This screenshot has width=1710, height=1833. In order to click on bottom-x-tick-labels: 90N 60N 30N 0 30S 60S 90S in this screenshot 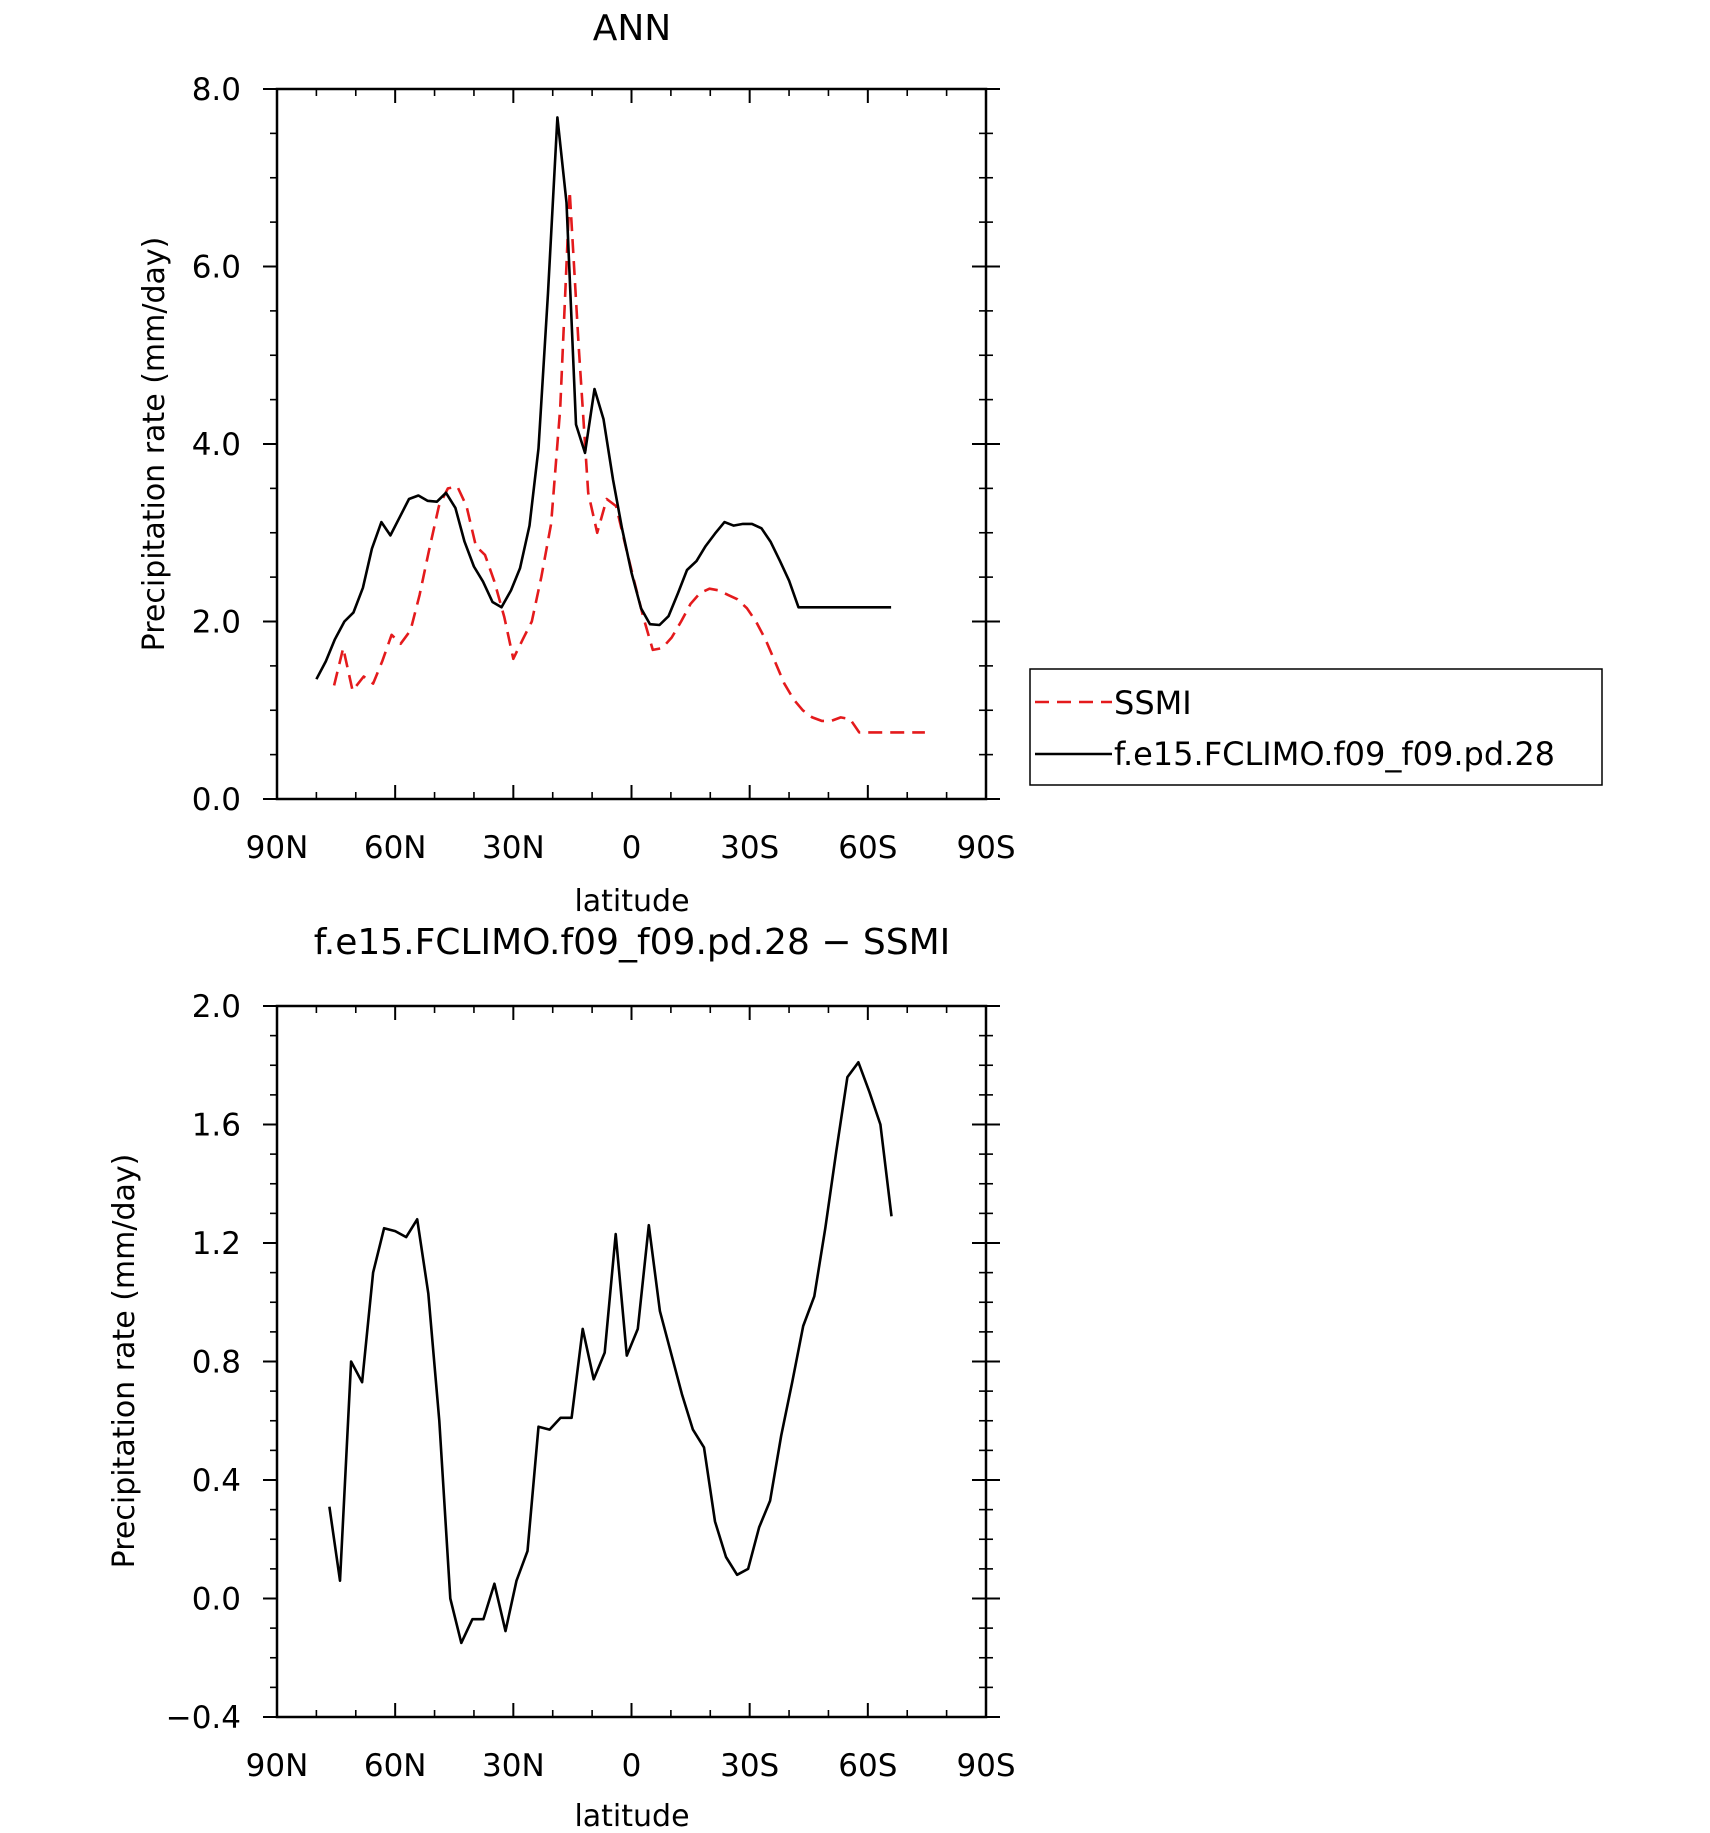, I will do `click(631, 1766)`.